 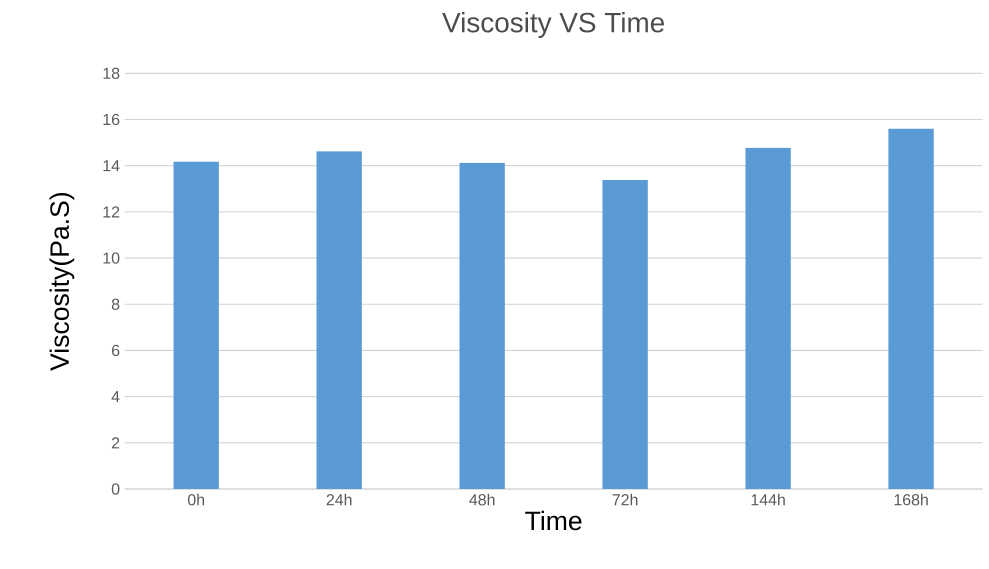 I want to click on y-tick-label: 16, so click(x=112, y=120).